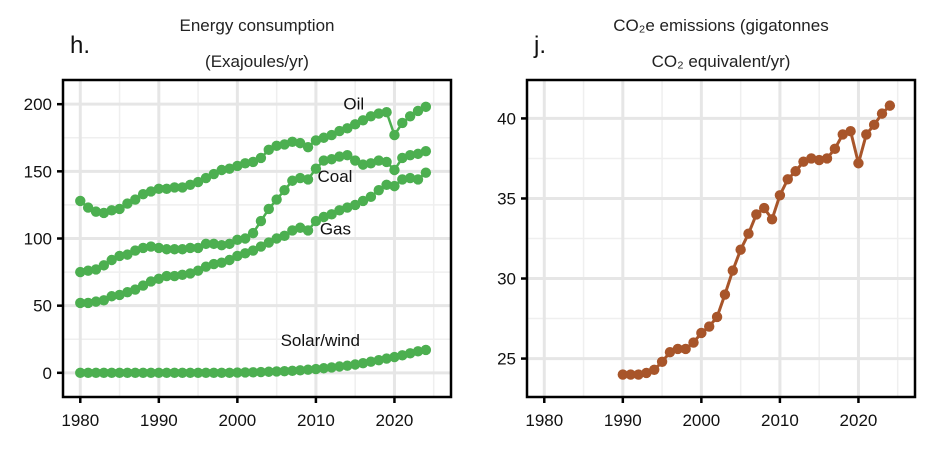 The image size is (940, 452). I want to click on chart-title-line: CO₂ equivalent/yr), so click(721, 61).